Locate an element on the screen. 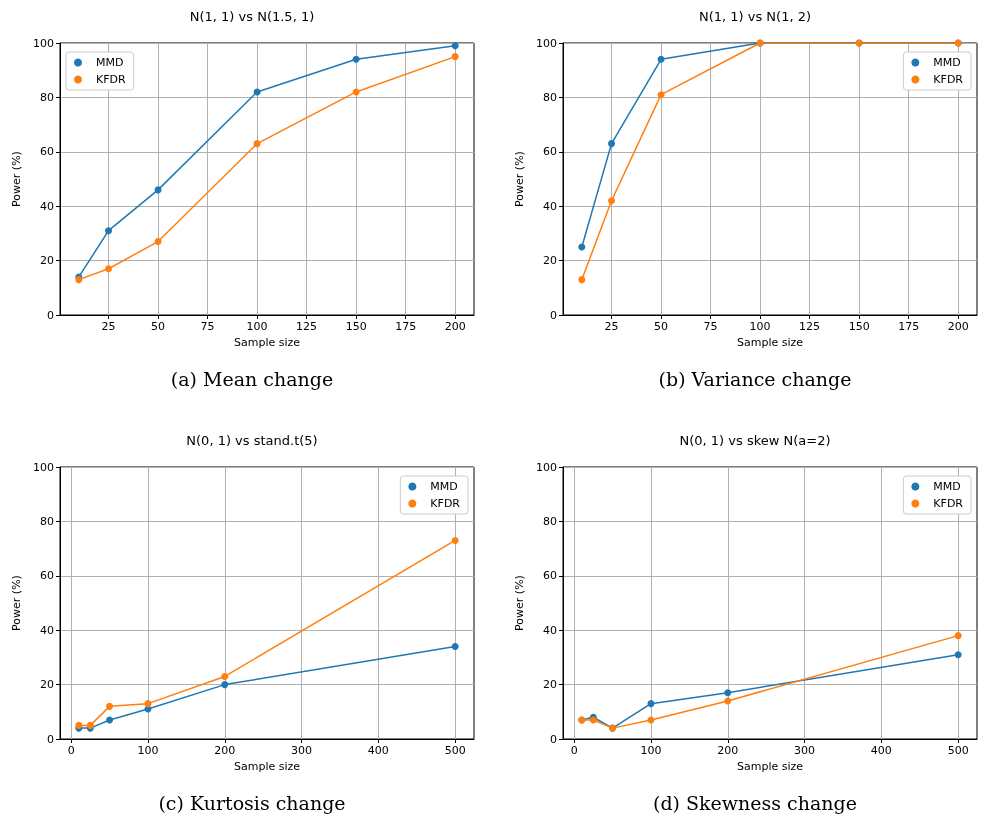 The height and width of the screenshot is (825, 1007). text: (c) Kurtosis change is located at coordinates (252, 803).